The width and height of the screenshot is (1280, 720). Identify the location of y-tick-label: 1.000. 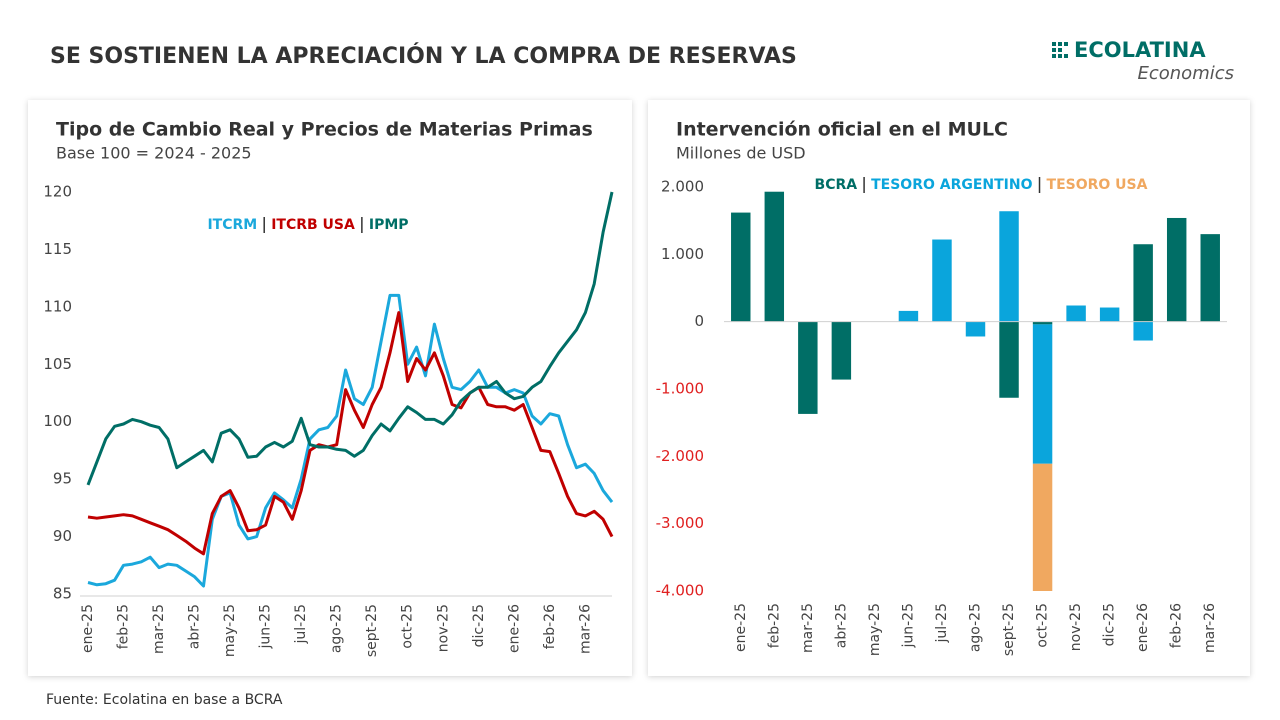
(682, 254).